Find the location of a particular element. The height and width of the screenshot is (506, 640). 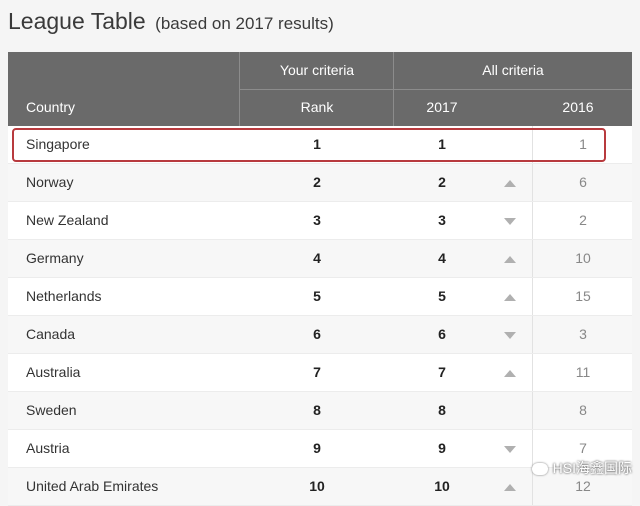

country-cell: Austria is located at coordinates (48, 448).